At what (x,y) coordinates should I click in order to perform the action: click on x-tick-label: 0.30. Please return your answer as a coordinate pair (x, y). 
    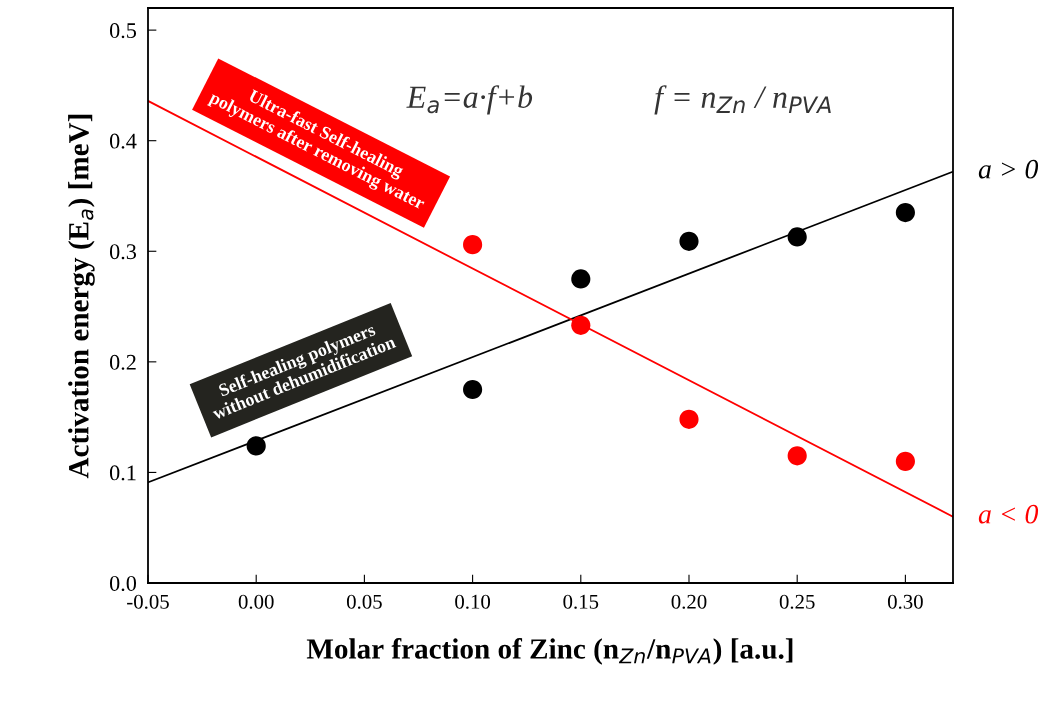
    Looking at the image, I should click on (905, 601).